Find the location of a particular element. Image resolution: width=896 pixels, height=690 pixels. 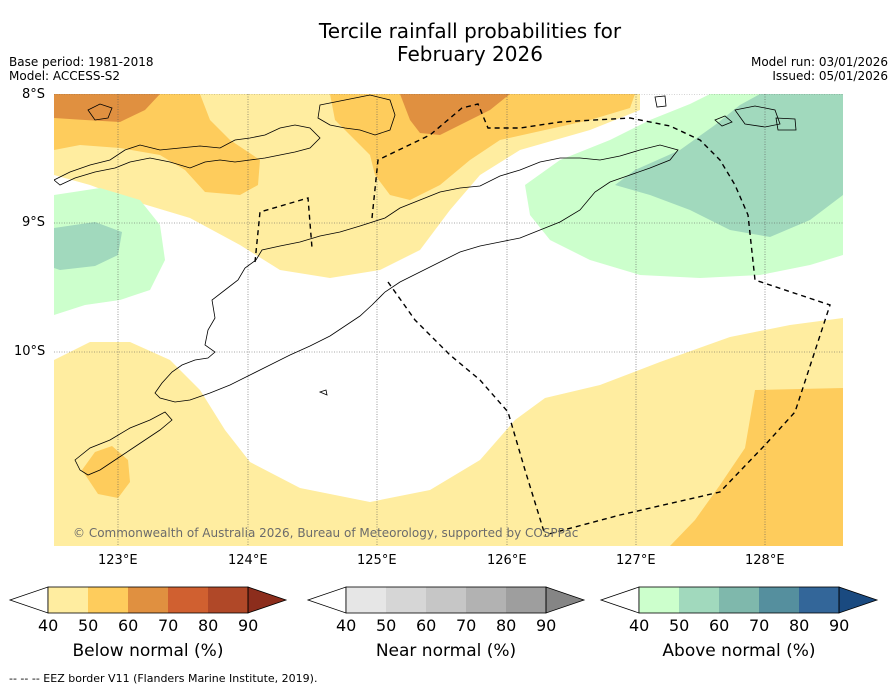

above-normal-colorbar-tick: 80 is located at coordinates (799, 625).